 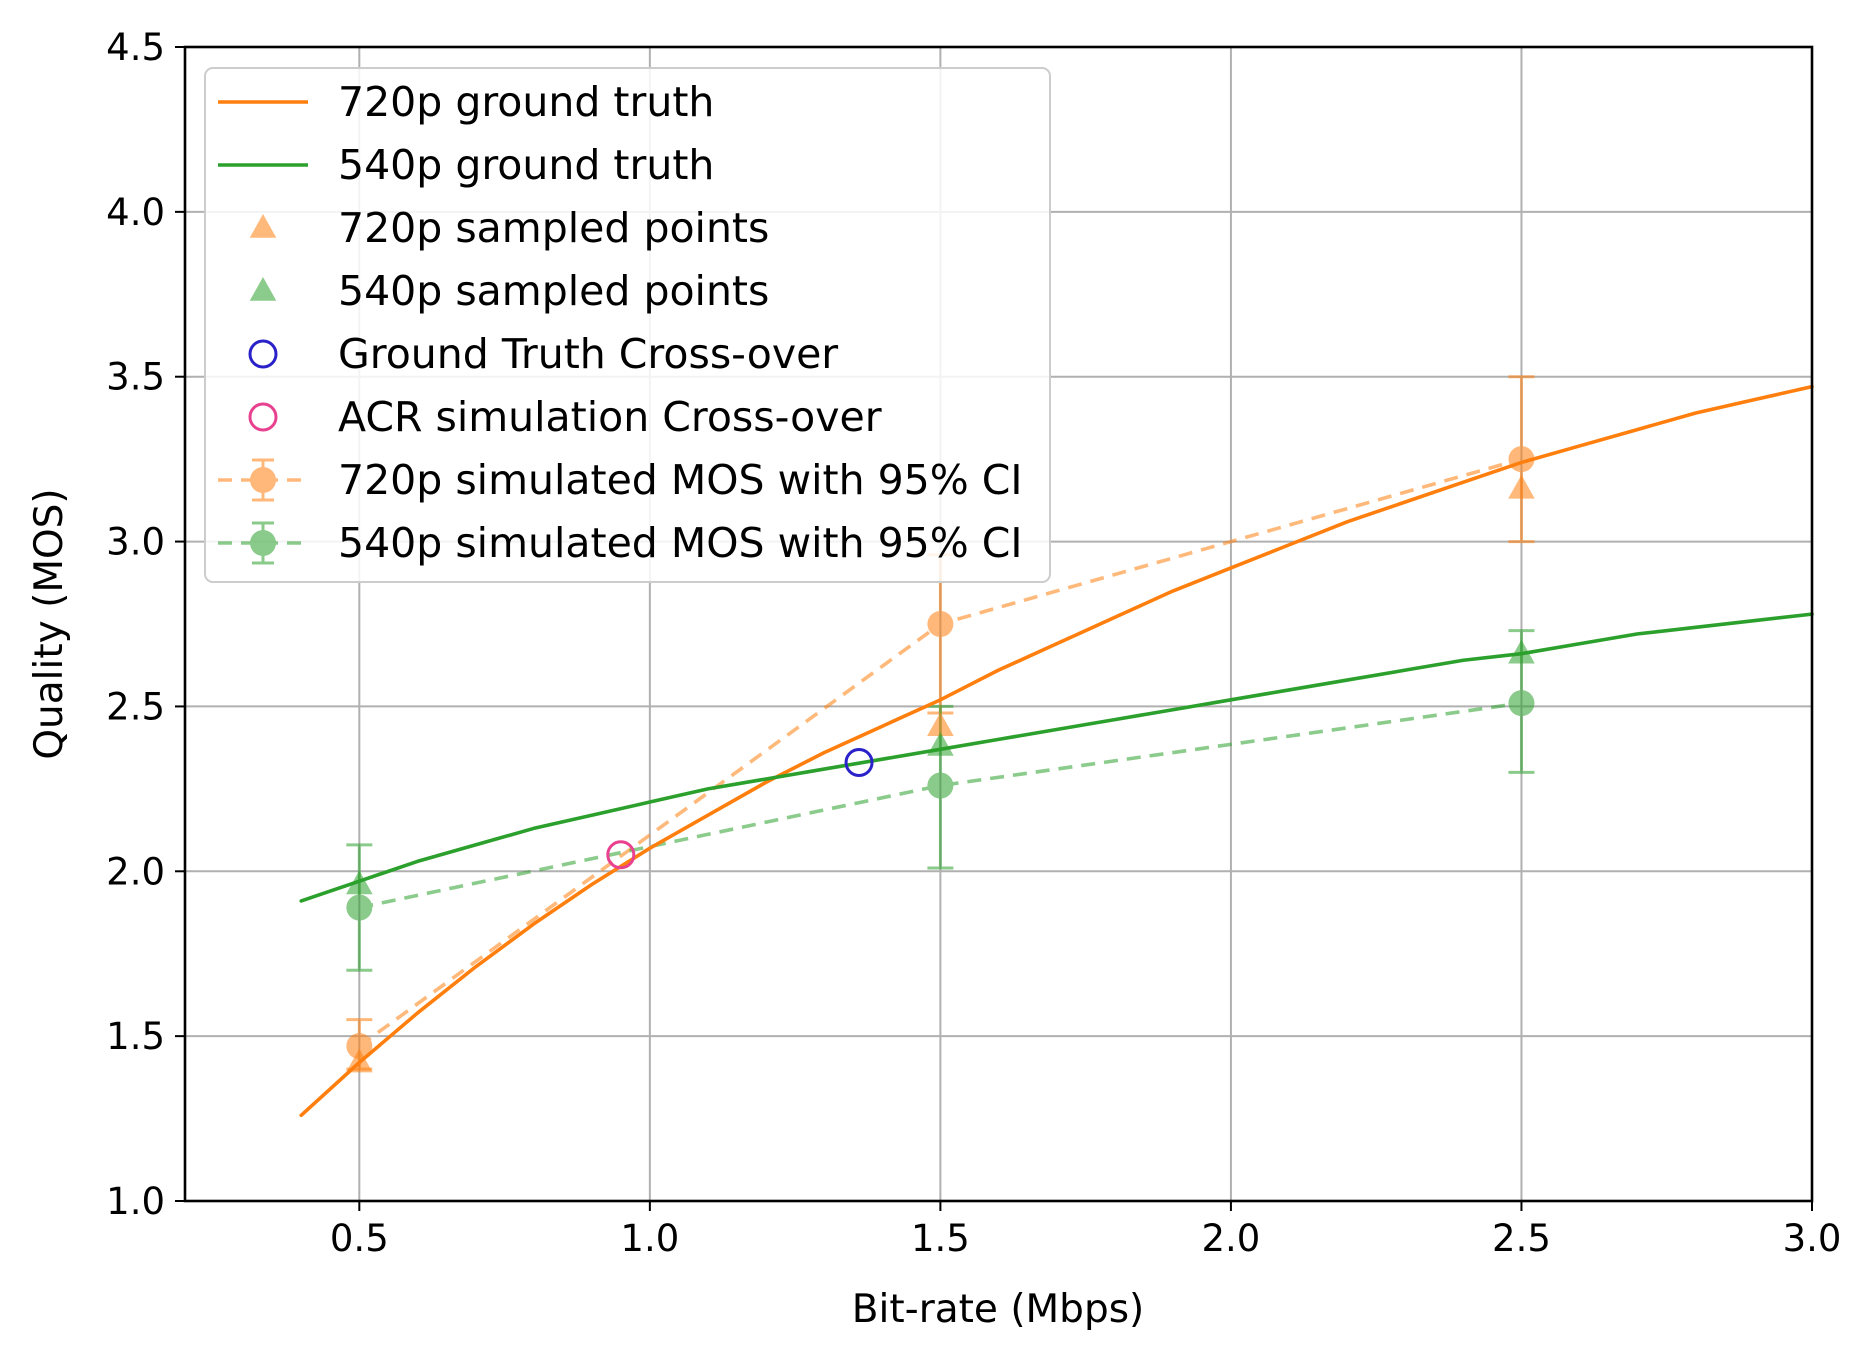 What do you see at coordinates (1521, 1238) in the screenshot?
I see `x-tick-label: 2.5` at bounding box center [1521, 1238].